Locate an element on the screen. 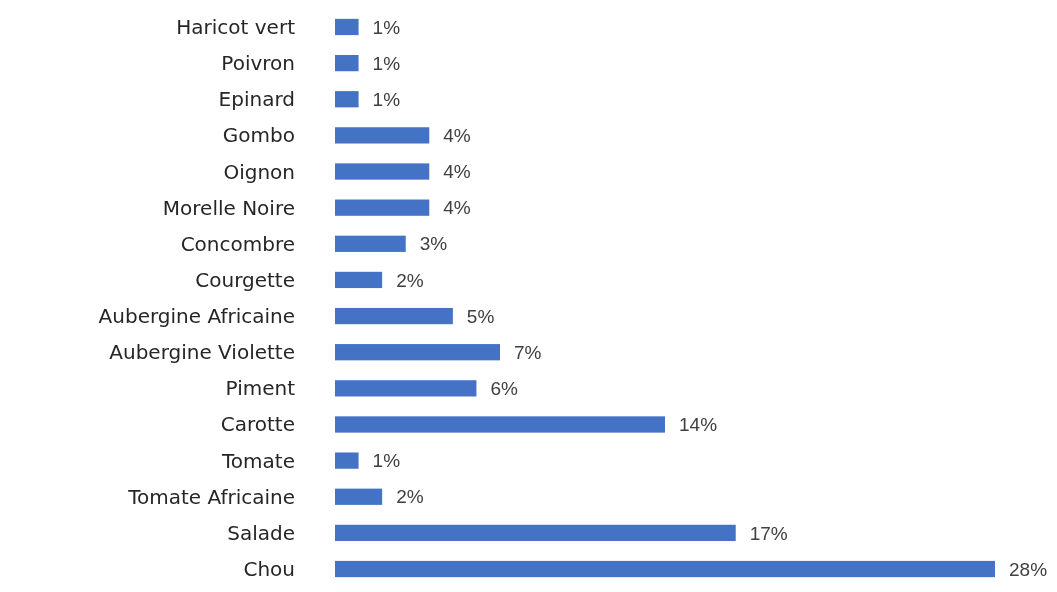 The image size is (1057, 592). y-tick-label: Gombo is located at coordinates (258, 135).